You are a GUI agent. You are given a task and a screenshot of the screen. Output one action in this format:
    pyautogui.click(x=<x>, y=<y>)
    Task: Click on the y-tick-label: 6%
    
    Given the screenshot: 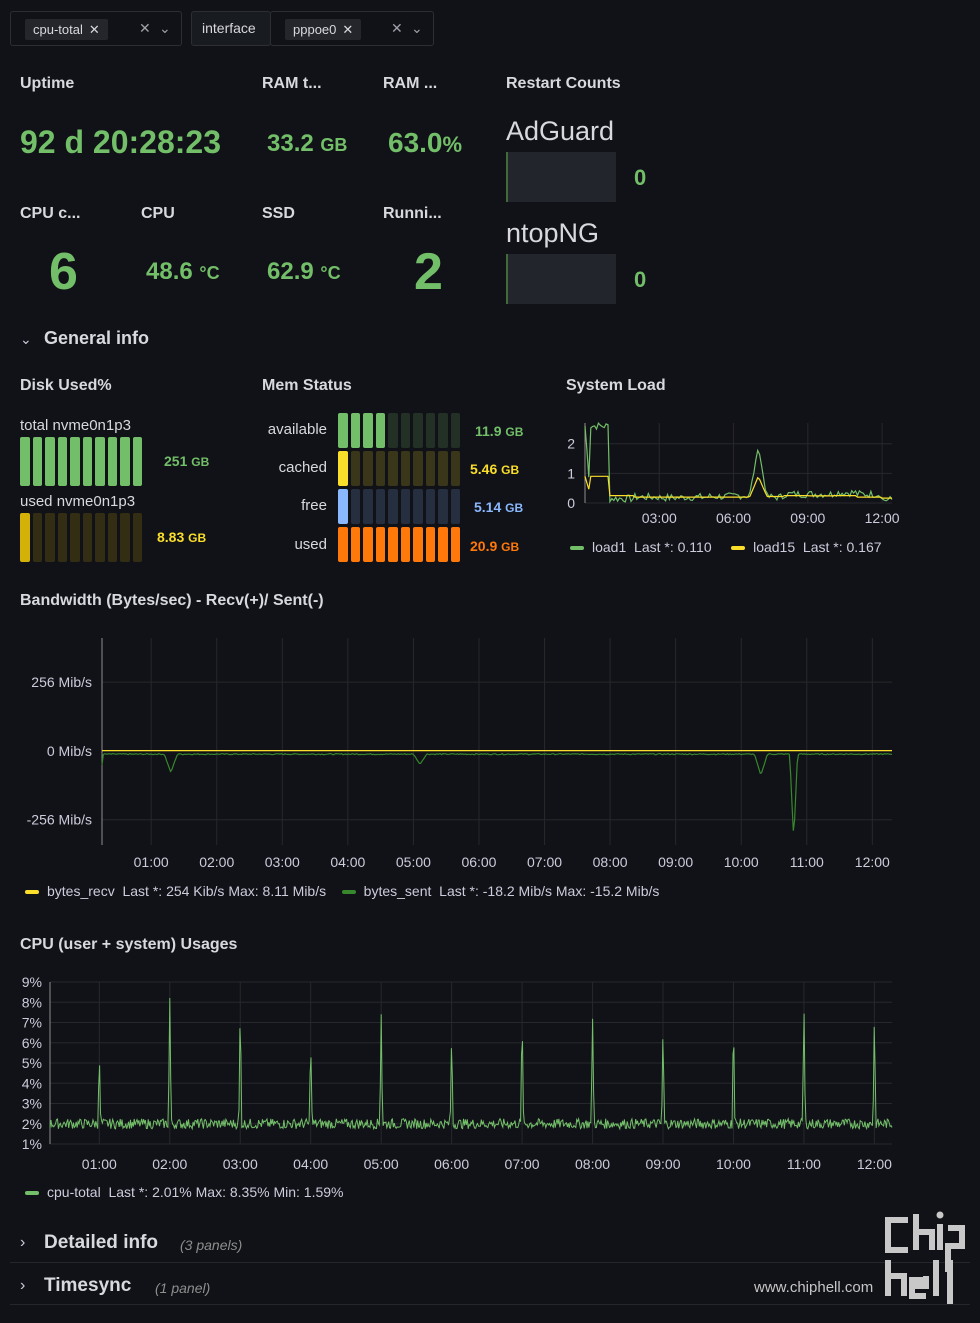 What is the action you would take?
    pyautogui.click(x=32, y=1043)
    